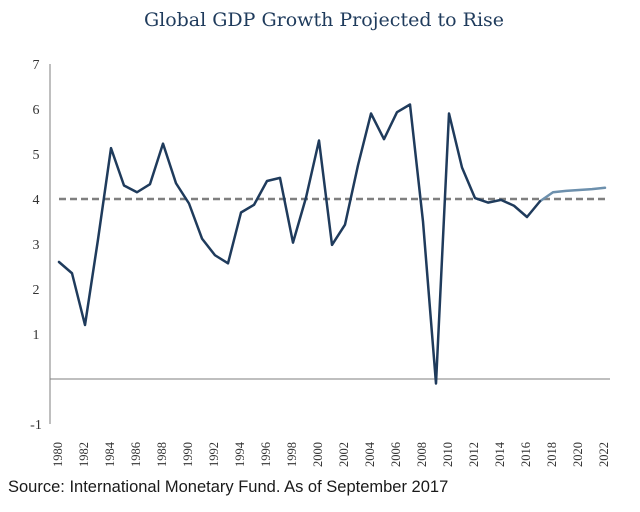  What do you see at coordinates (84, 454) in the screenshot?
I see `x-tick-label: 1982` at bounding box center [84, 454].